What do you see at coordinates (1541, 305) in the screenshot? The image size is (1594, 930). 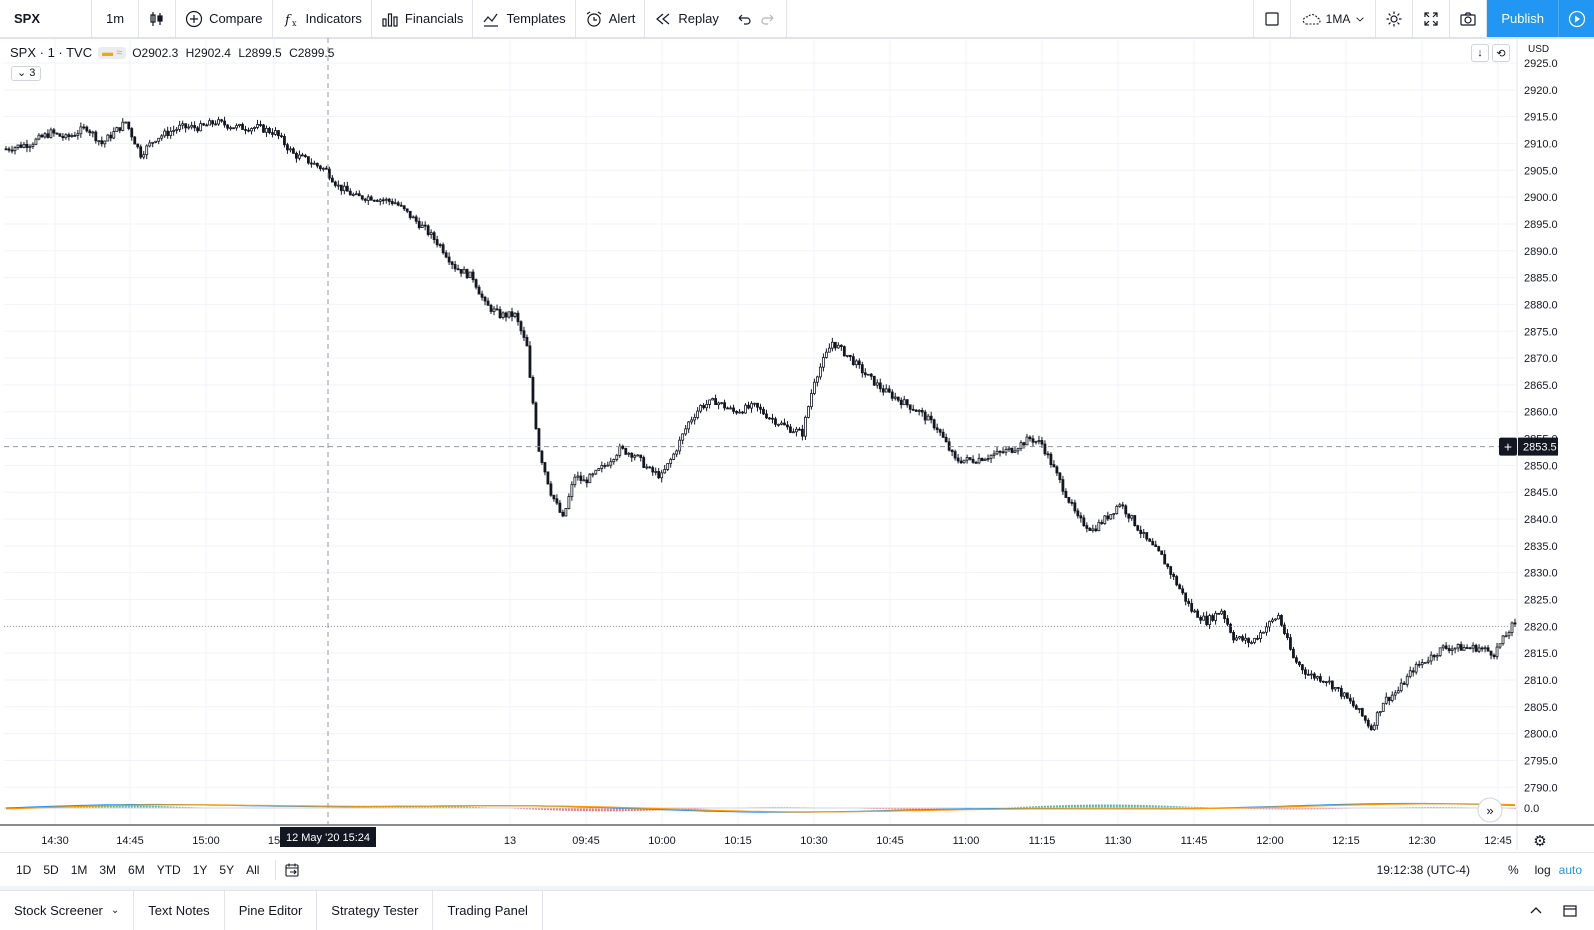 I see `price-tick-label: 2880.0` at bounding box center [1541, 305].